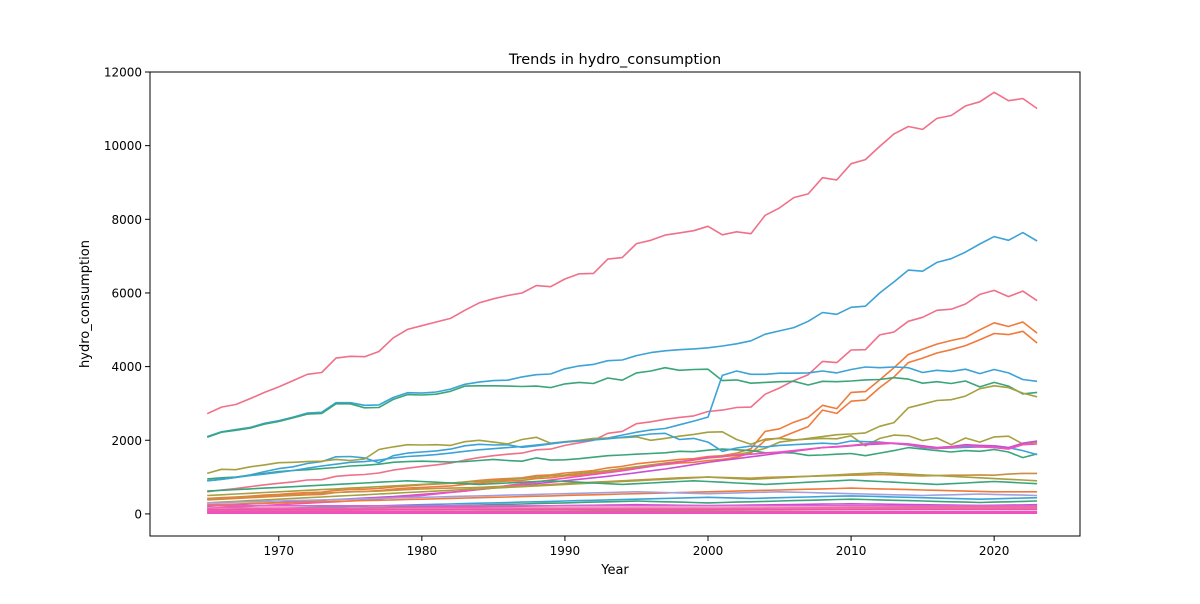 The image size is (1200, 604). Describe the element at coordinates (85, 304) in the screenshot. I see `y-axis-label: hydro_consumption` at that location.